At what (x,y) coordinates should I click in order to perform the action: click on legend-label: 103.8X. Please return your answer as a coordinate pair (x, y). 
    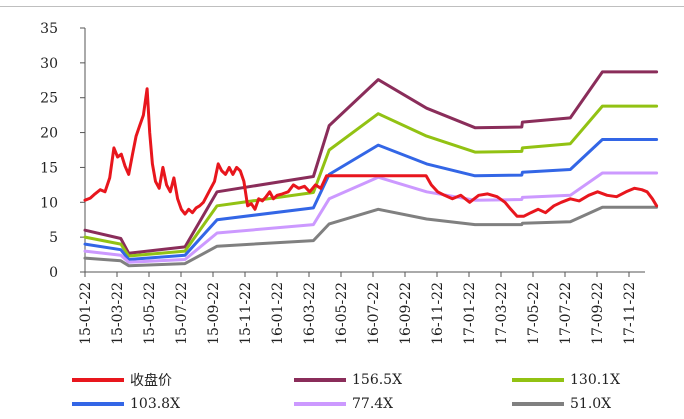
    Looking at the image, I should click on (155, 404).